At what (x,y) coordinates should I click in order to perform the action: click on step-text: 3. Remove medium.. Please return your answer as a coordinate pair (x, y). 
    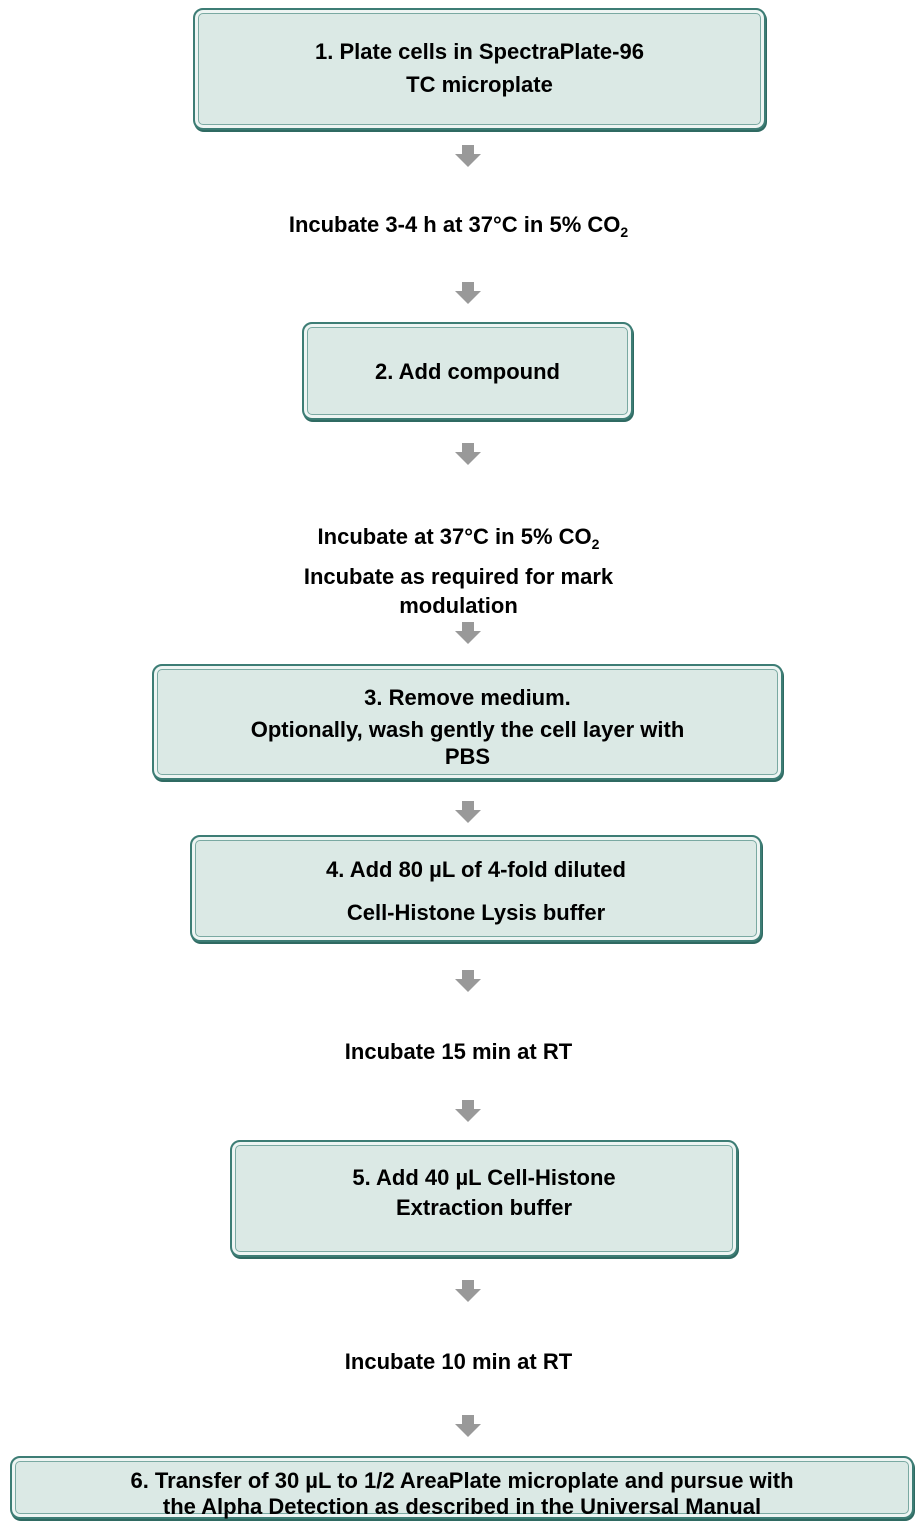
    Looking at the image, I should click on (467, 697).